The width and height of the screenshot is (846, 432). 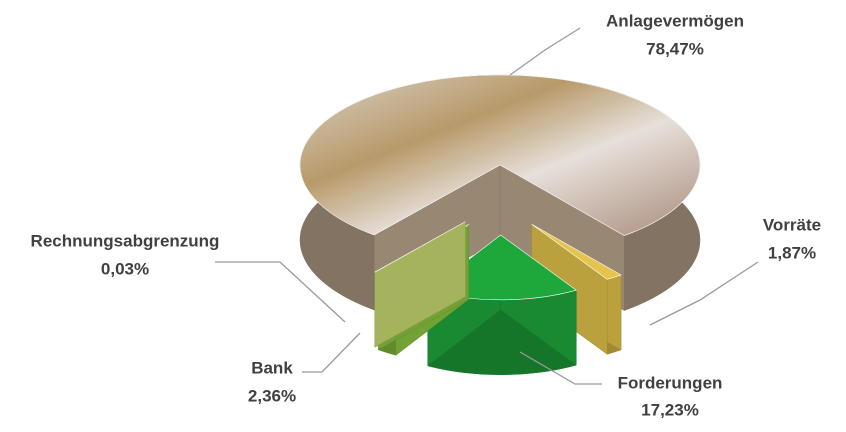 What do you see at coordinates (675, 20) in the screenshot?
I see `slice-label: Anlagevermögen` at bounding box center [675, 20].